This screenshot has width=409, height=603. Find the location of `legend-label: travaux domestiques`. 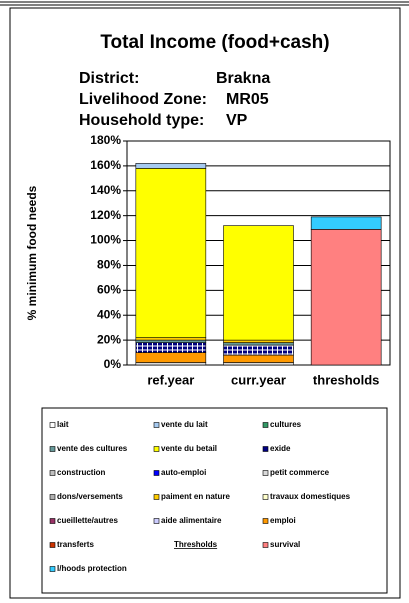

legend-label: travaux domestiques is located at coordinates (310, 496).